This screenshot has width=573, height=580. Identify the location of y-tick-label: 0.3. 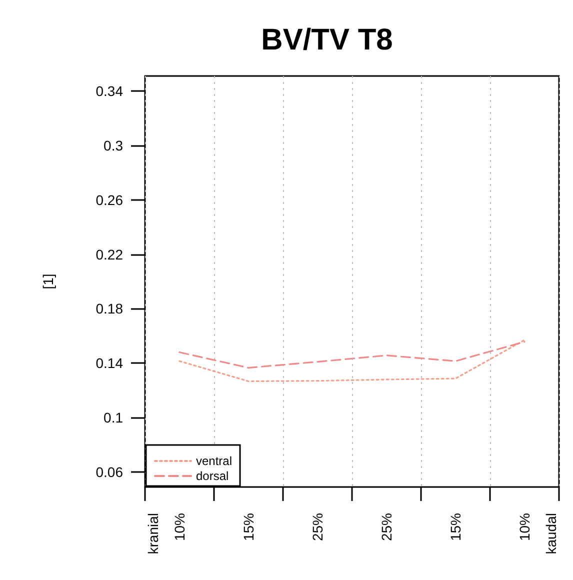
(114, 145).